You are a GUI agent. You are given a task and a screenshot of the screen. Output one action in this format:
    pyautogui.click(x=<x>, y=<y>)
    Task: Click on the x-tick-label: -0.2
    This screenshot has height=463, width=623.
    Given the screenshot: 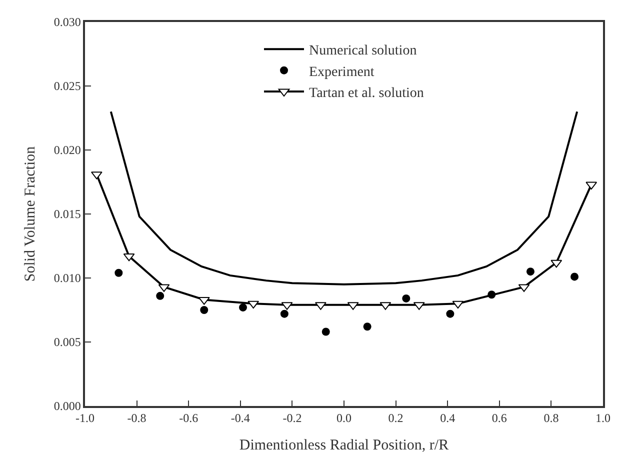 What is the action you would take?
    pyautogui.click(x=292, y=418)
    